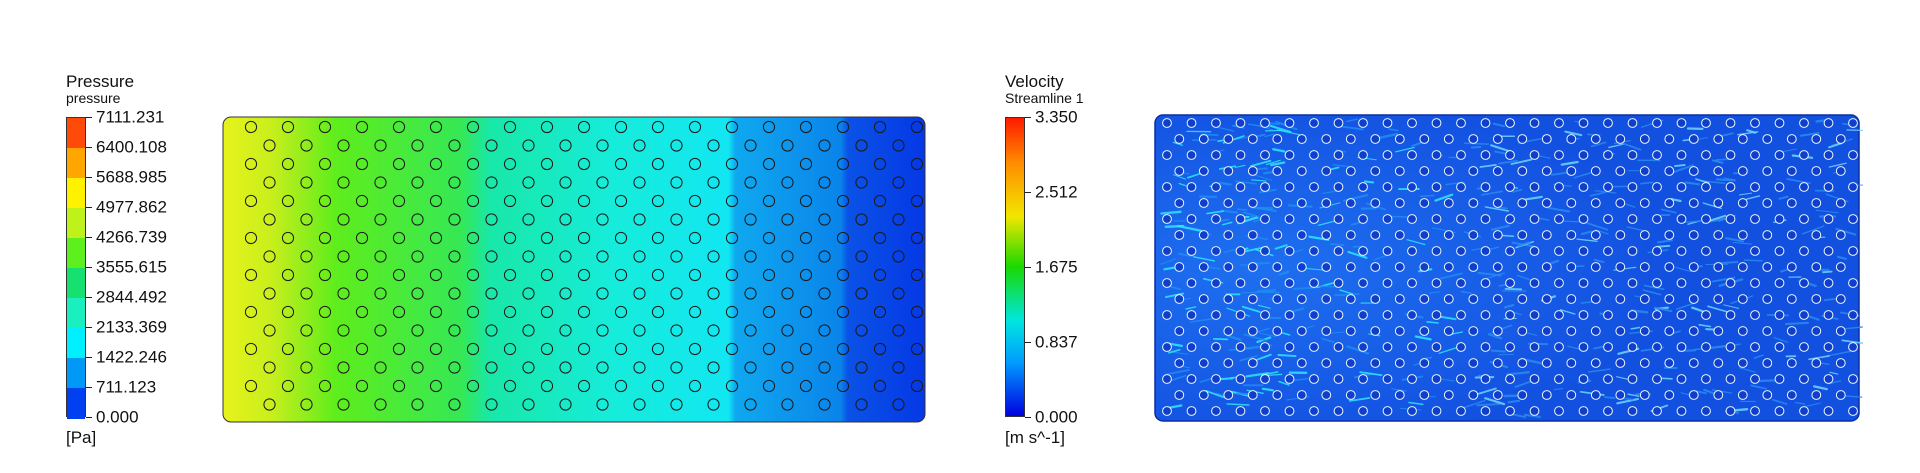 The image size is (1920, 473). I want to click on pressure-tick-mark, so click(89, 357).